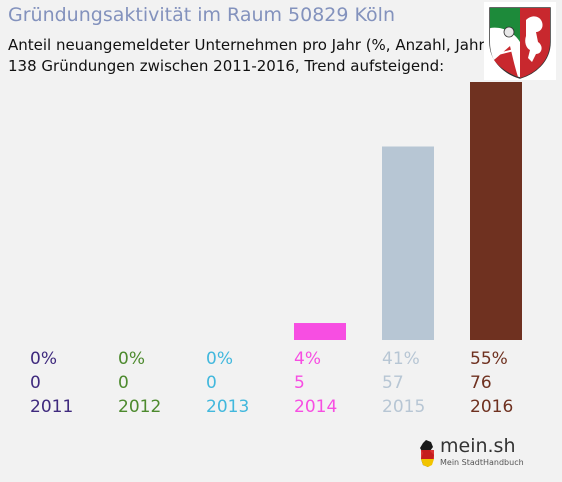 The image size is (562, 482). Describe the element at coordinates (201, 15) in the screenshot. I see `chart-title: Gründungsaktivität im Raum 50829 Köln` at that location.